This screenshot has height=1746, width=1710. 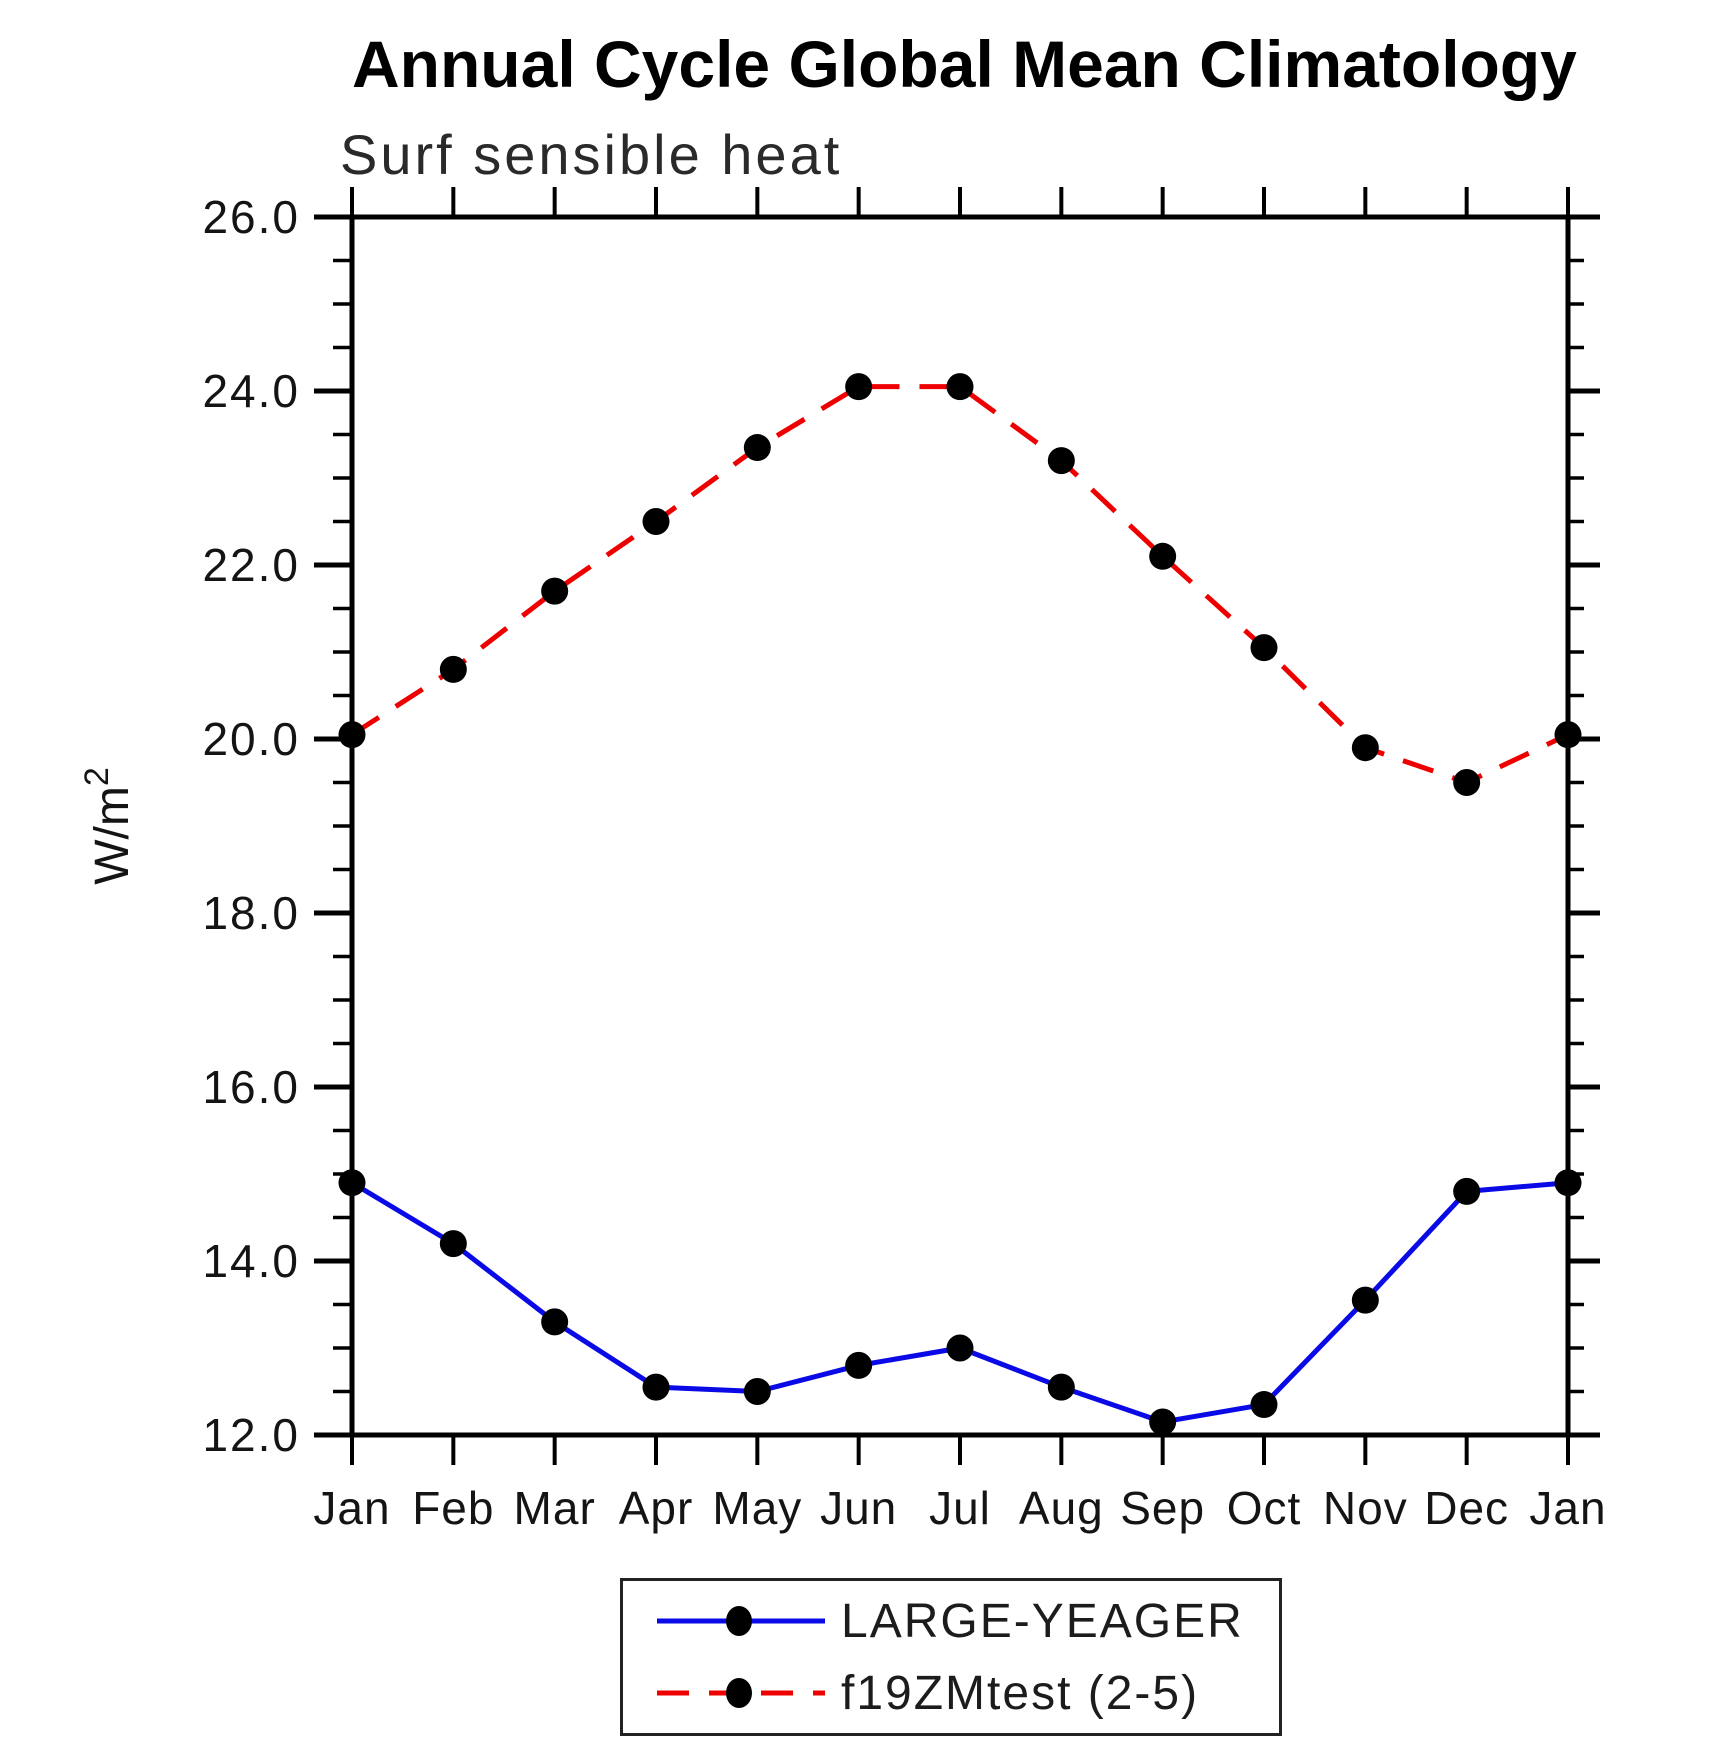 What do you see at coordinates (1162, 1508) in the screenshot?
I see `x-tick-label: Sep` at bounding box center [1162, 1508].